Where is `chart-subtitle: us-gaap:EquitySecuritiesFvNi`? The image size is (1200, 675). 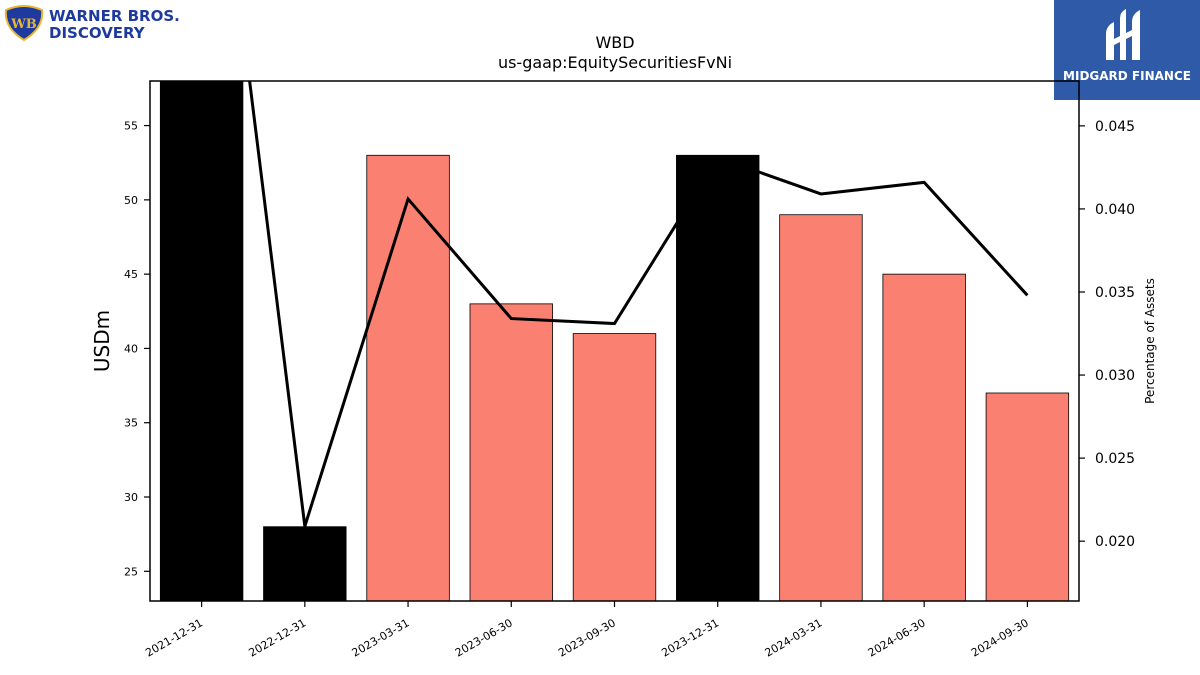
chart-subtitle: us-gaap:EquitySecuritiesFvNi is located at coordinates (615, 62).